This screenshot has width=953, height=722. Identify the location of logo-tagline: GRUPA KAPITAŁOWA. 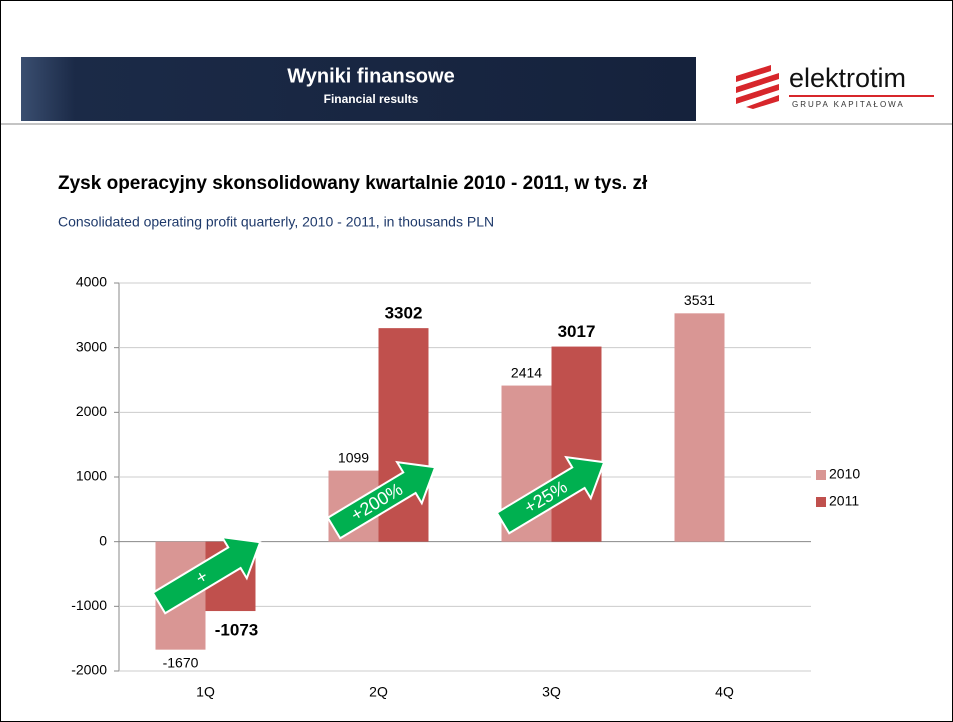
(848, 104).